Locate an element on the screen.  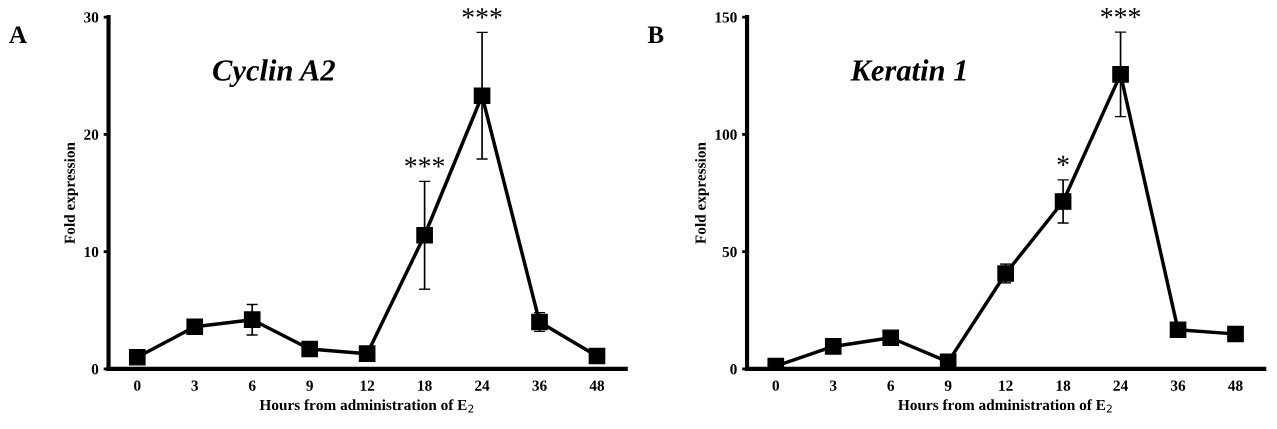
y-tick-label: 30 is located at coordinates (91, 17).